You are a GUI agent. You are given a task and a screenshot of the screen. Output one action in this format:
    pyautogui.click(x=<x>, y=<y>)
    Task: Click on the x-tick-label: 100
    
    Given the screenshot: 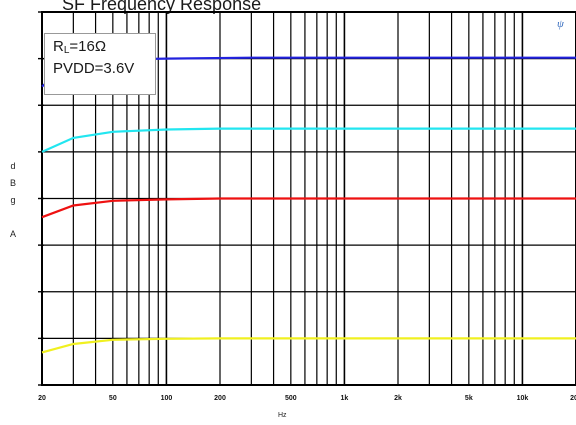 What is the action you would take?
    pyautogui.click(x=167, y=398)
    